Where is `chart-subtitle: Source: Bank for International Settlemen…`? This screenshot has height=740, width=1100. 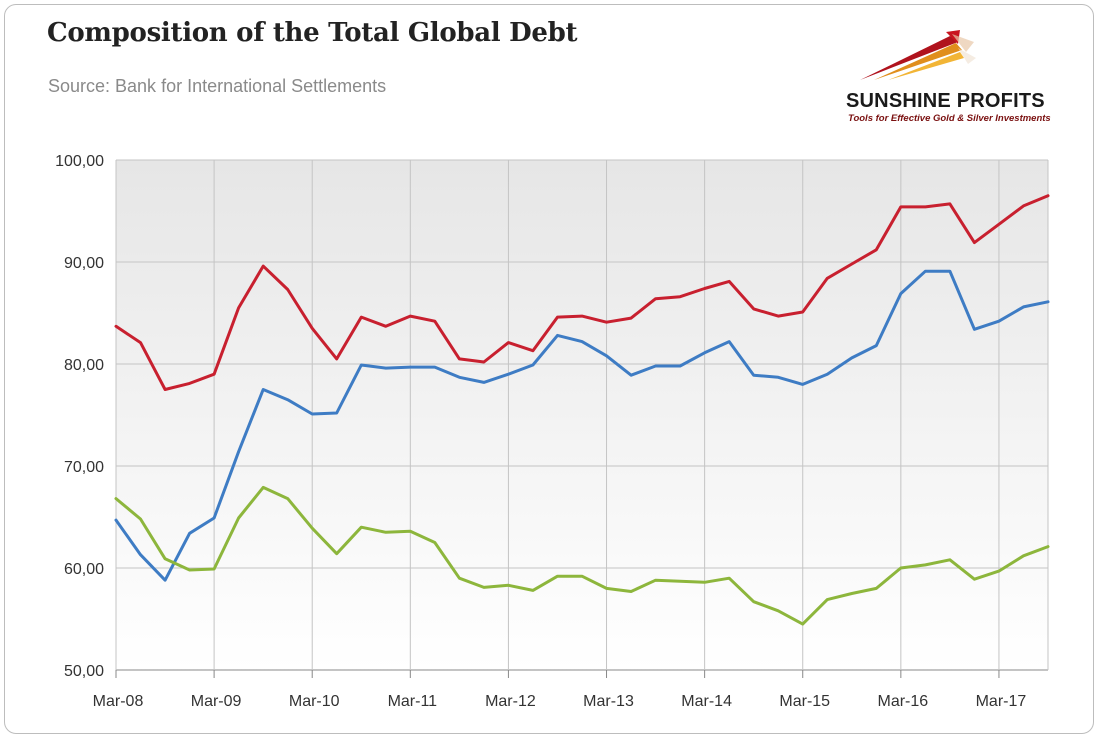 chart-subtitle: Source: Bank for International Settlemen… is located at coordinates (217, 86).